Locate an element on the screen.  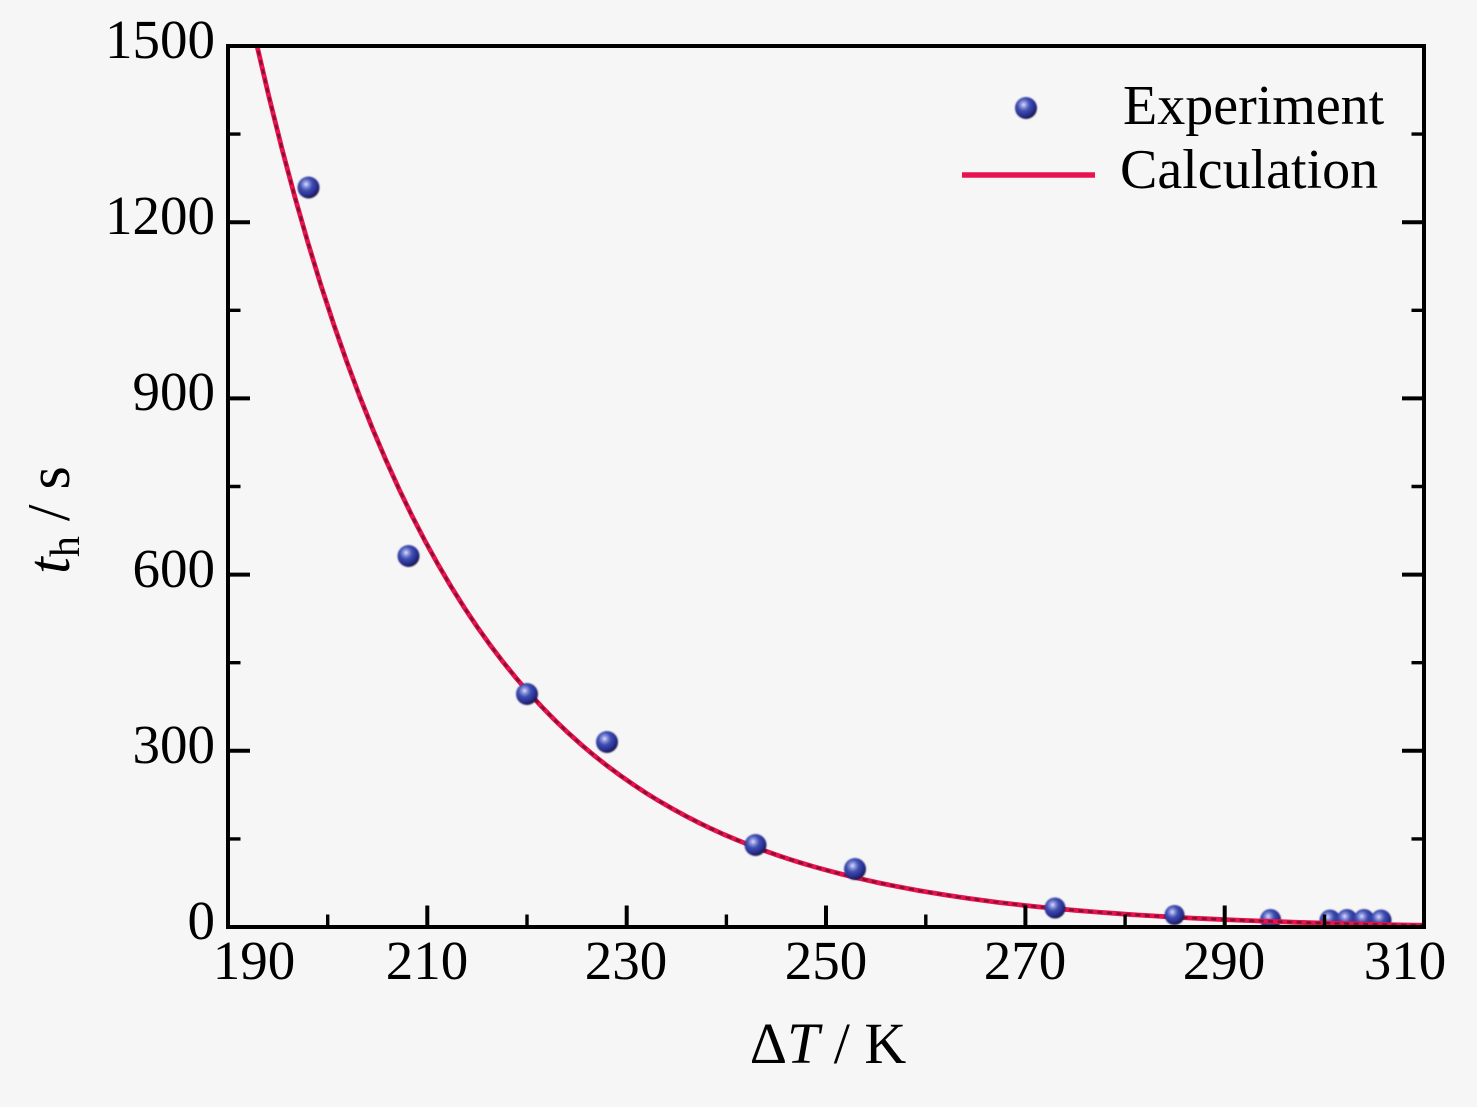
svg-text: 290 is located at coordinates (1224, 960).